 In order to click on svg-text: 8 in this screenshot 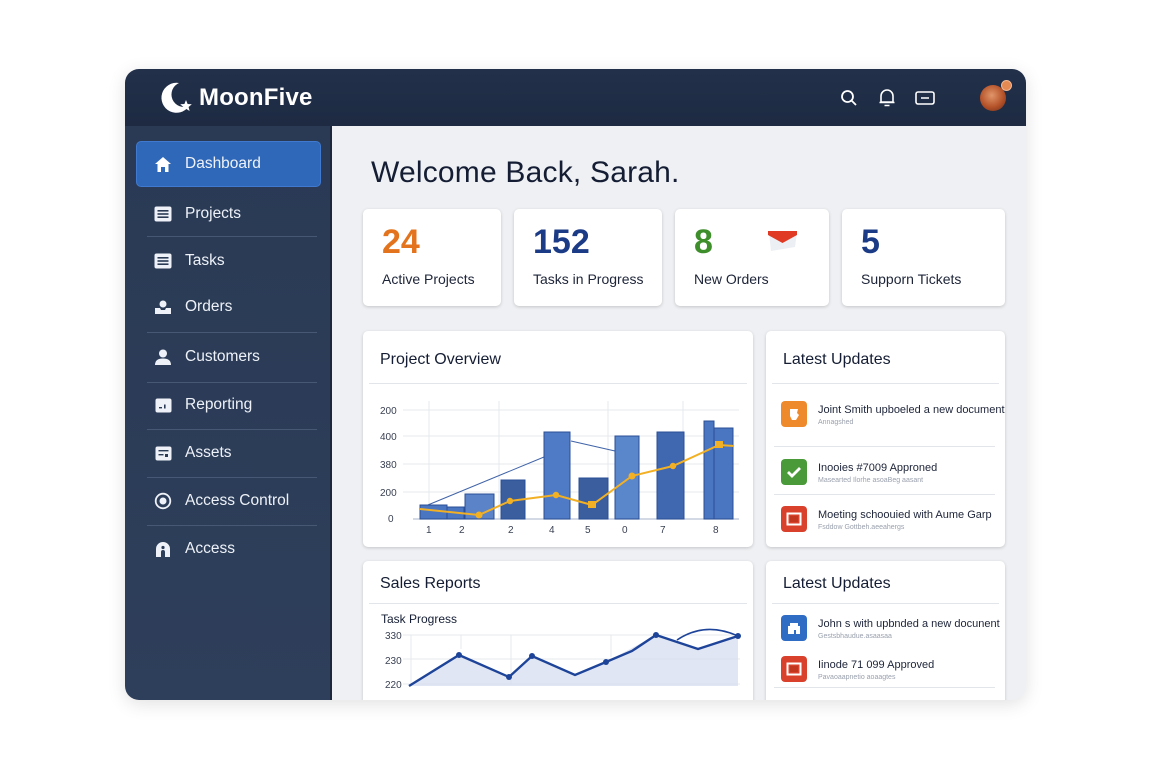, I will do `click(716, 530)`.